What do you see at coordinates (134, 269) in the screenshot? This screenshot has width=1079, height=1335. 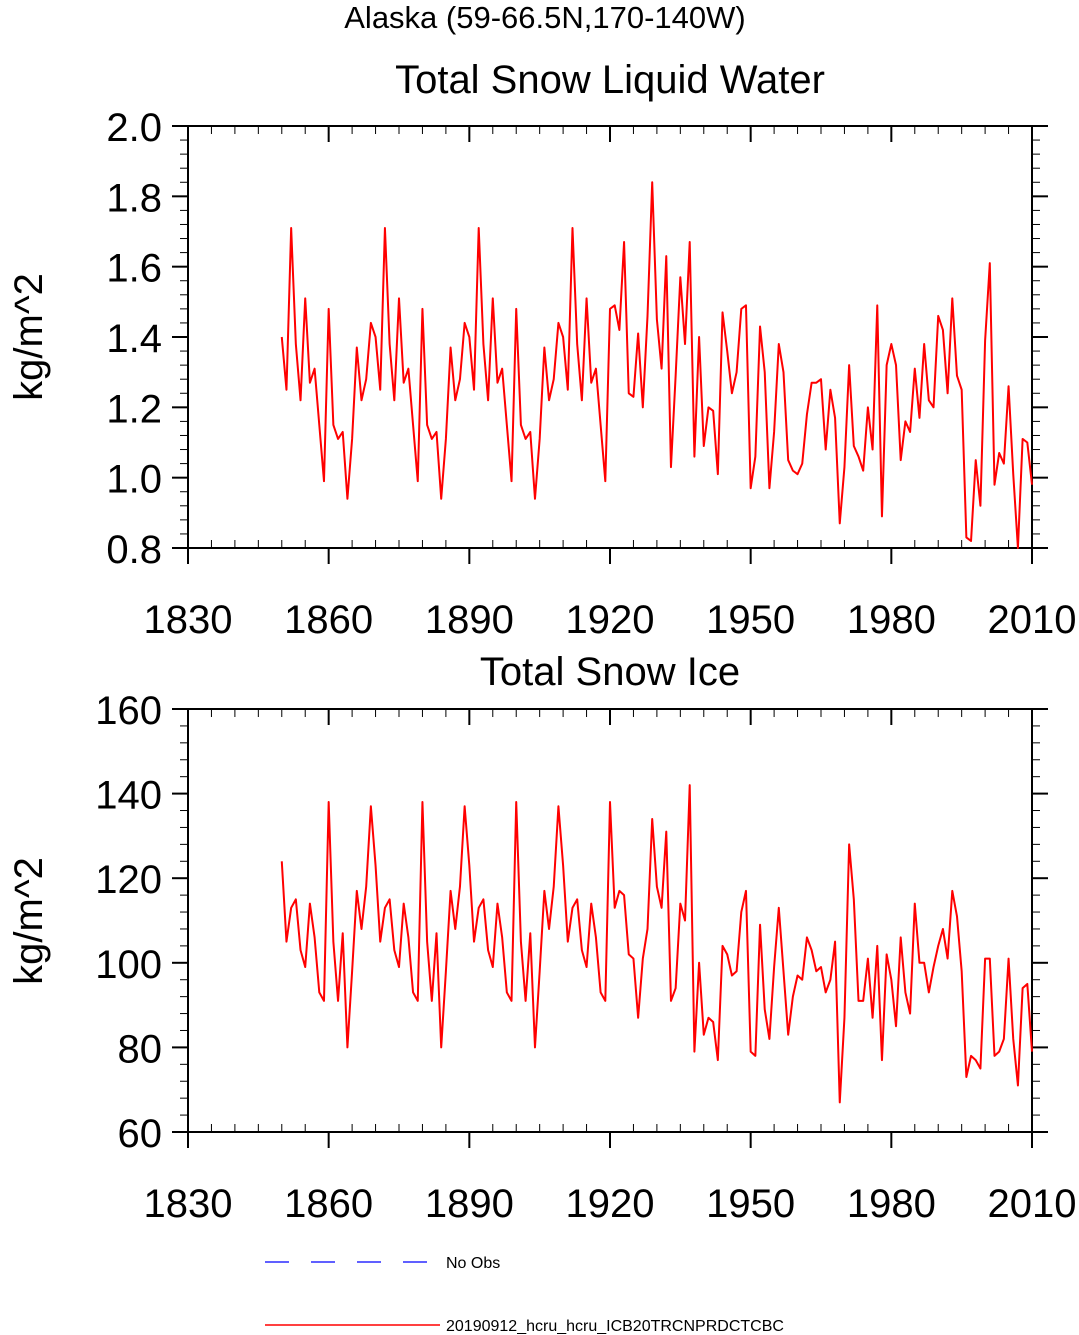 I see `y-tick-label: 1.6` at bounding box center [134, 269].